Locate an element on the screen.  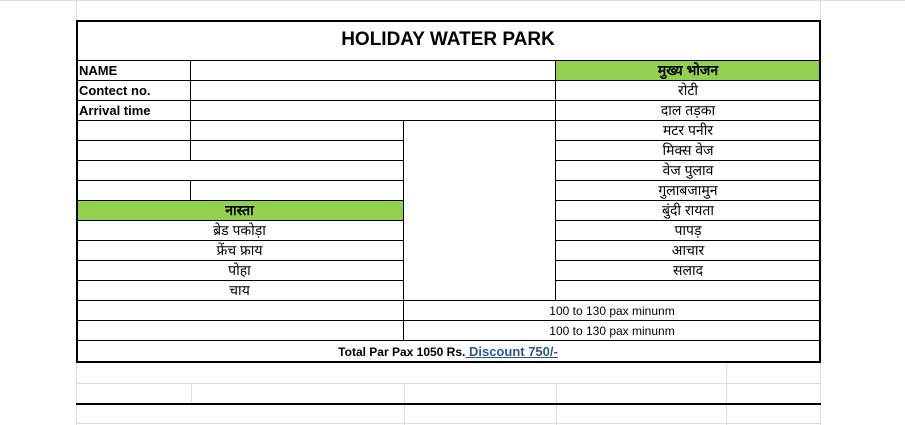
total-text: Total Par Pax 1050 Rs. is located at coordinates (402, 351).